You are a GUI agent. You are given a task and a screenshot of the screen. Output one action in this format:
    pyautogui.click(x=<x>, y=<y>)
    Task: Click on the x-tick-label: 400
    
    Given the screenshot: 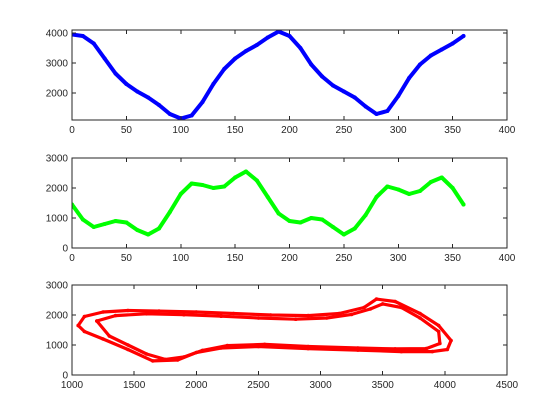 What is the action you would take?
    pyautogui.click(x=507, y=130)
    